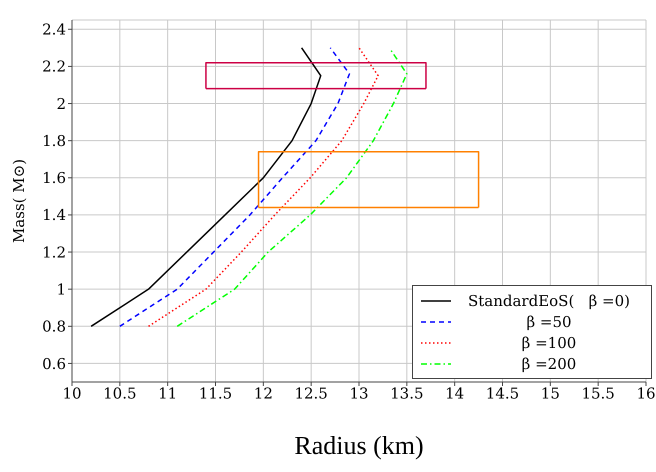  Describe the element at coordinates (215, 393) in the screenshot. I see `x-tick-label: 11.5` at that location.